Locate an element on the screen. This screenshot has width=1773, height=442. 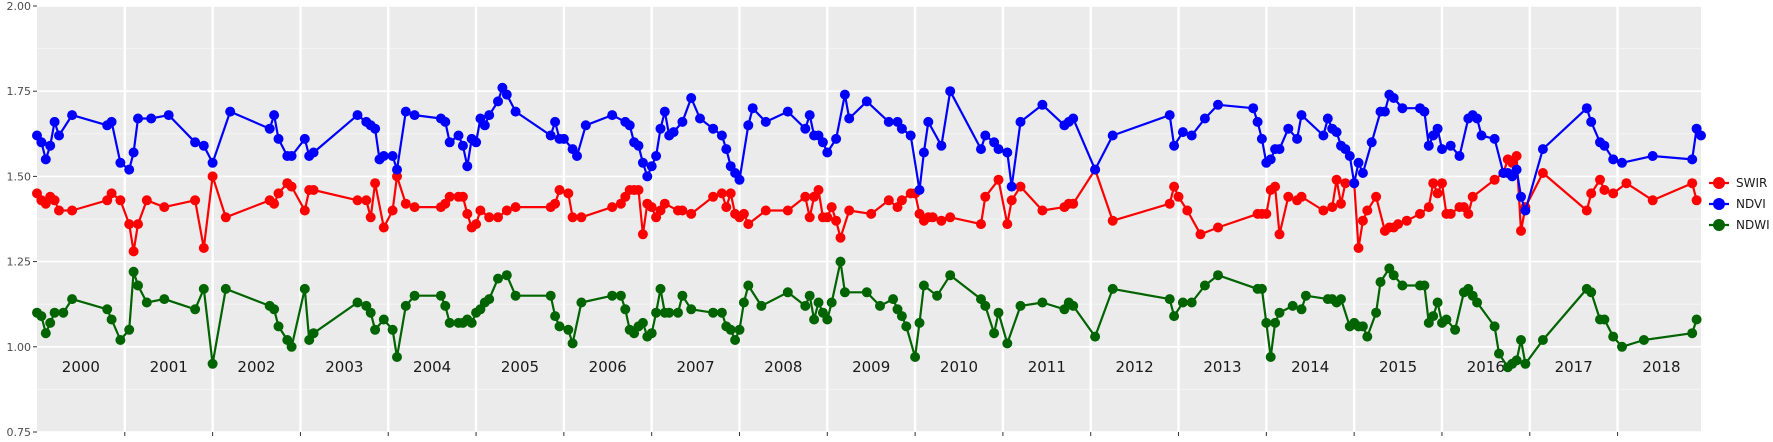
year-label: 2003 is located at coordinates (344, 367).